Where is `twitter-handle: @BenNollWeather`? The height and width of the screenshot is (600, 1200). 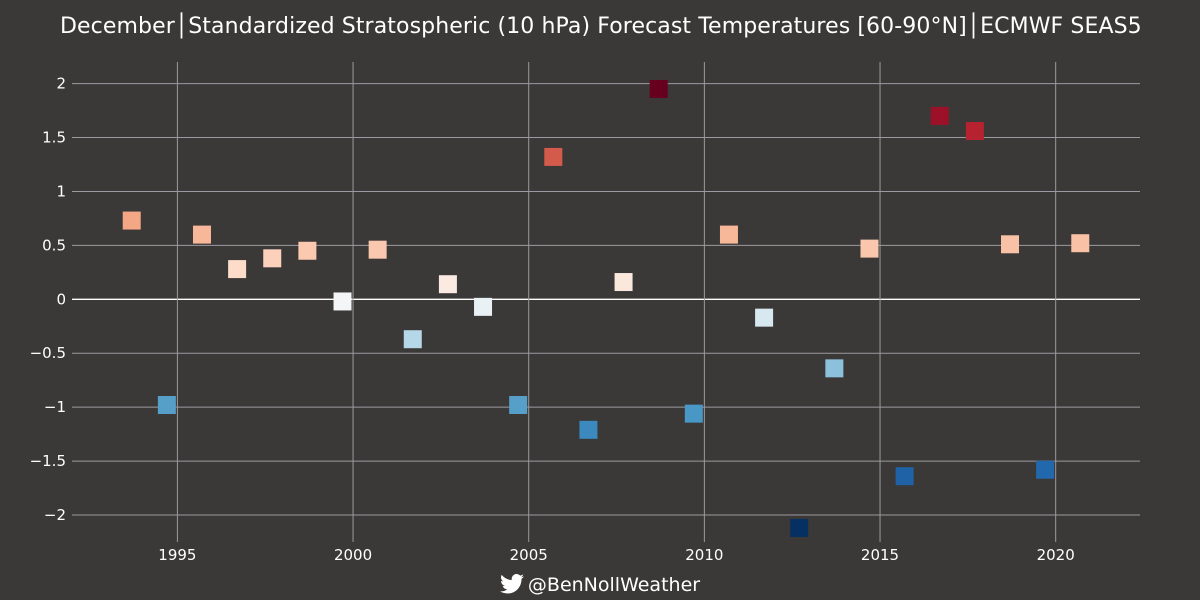
twitter-handle: @BenNollWeather is located at coordinates (614, 585).